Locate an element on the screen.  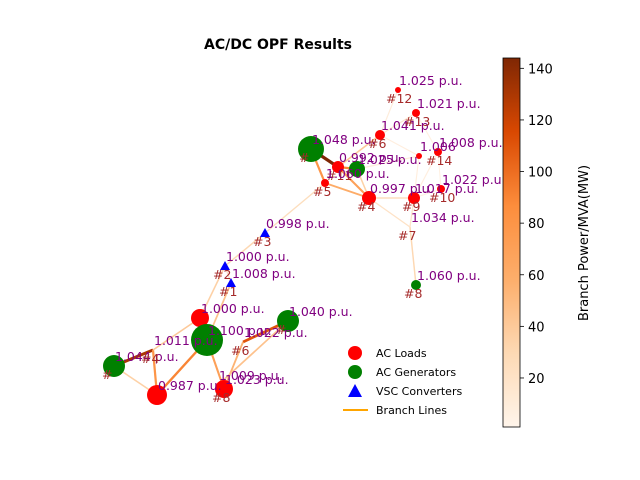
voltage-label-b6: 0.987 p.u. is located at coordinates (190, 385).